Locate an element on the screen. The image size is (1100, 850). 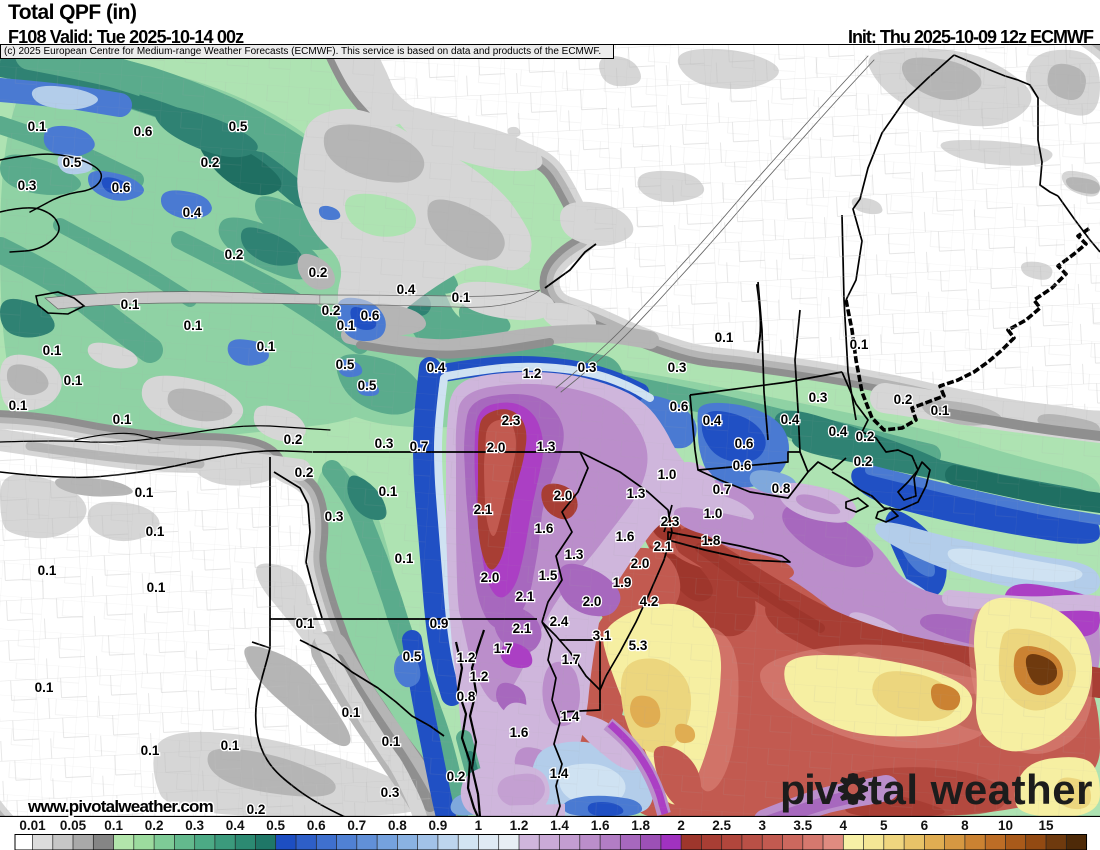
svg-text: 1.5 is located at coordinates (548, 575).